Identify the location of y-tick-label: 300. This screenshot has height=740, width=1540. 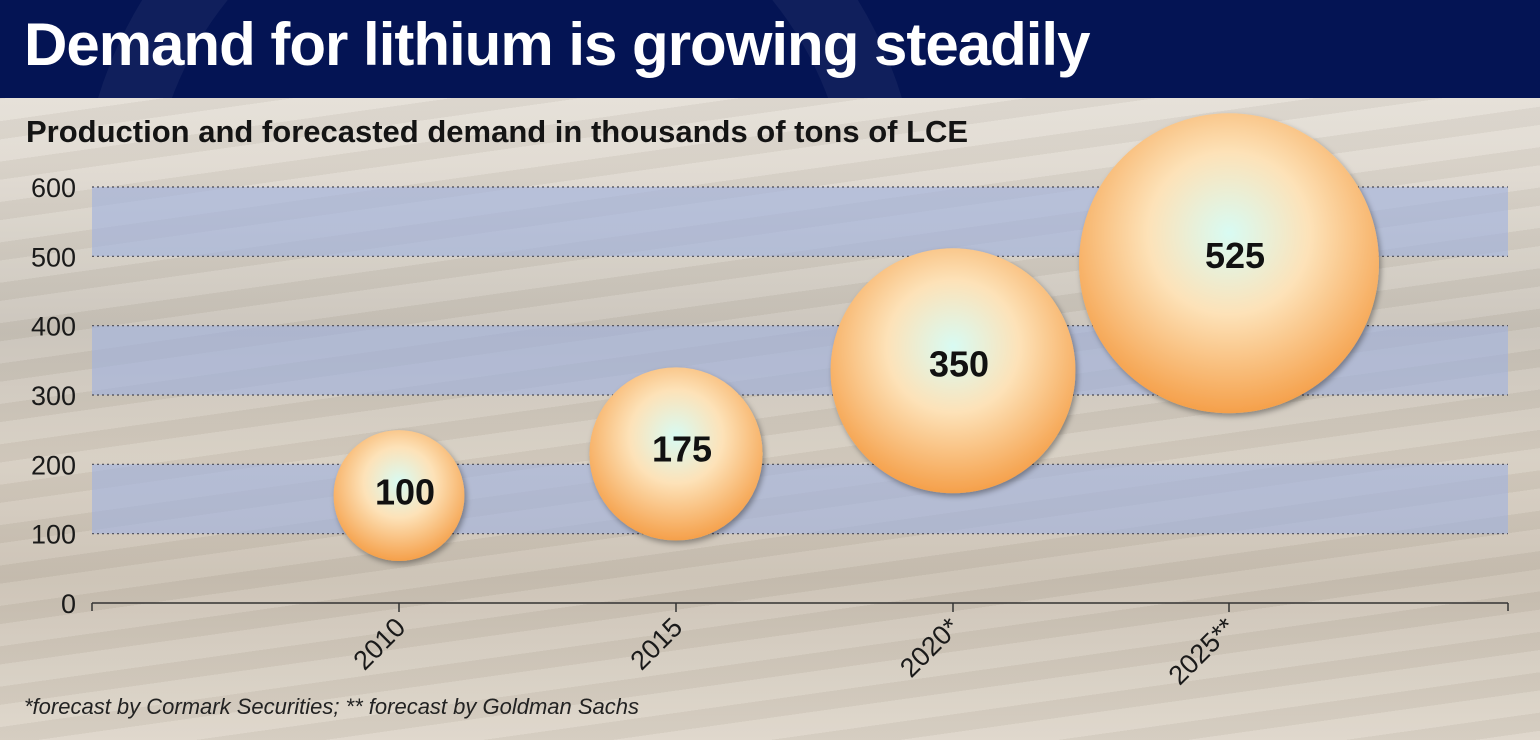
(53, 396).